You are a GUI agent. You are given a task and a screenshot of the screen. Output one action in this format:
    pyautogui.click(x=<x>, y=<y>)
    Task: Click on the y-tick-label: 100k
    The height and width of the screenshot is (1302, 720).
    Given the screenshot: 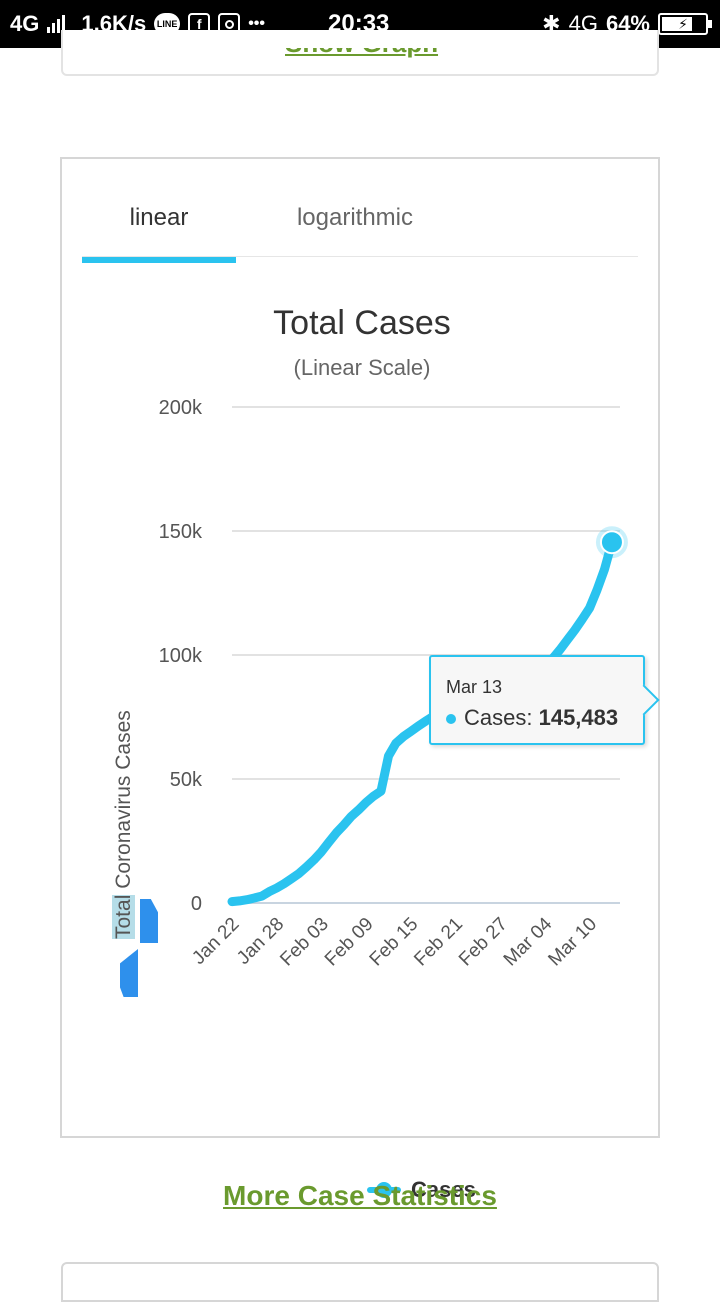 What is the action you would take?
    pyautogui.click(x=181, y=656)
    